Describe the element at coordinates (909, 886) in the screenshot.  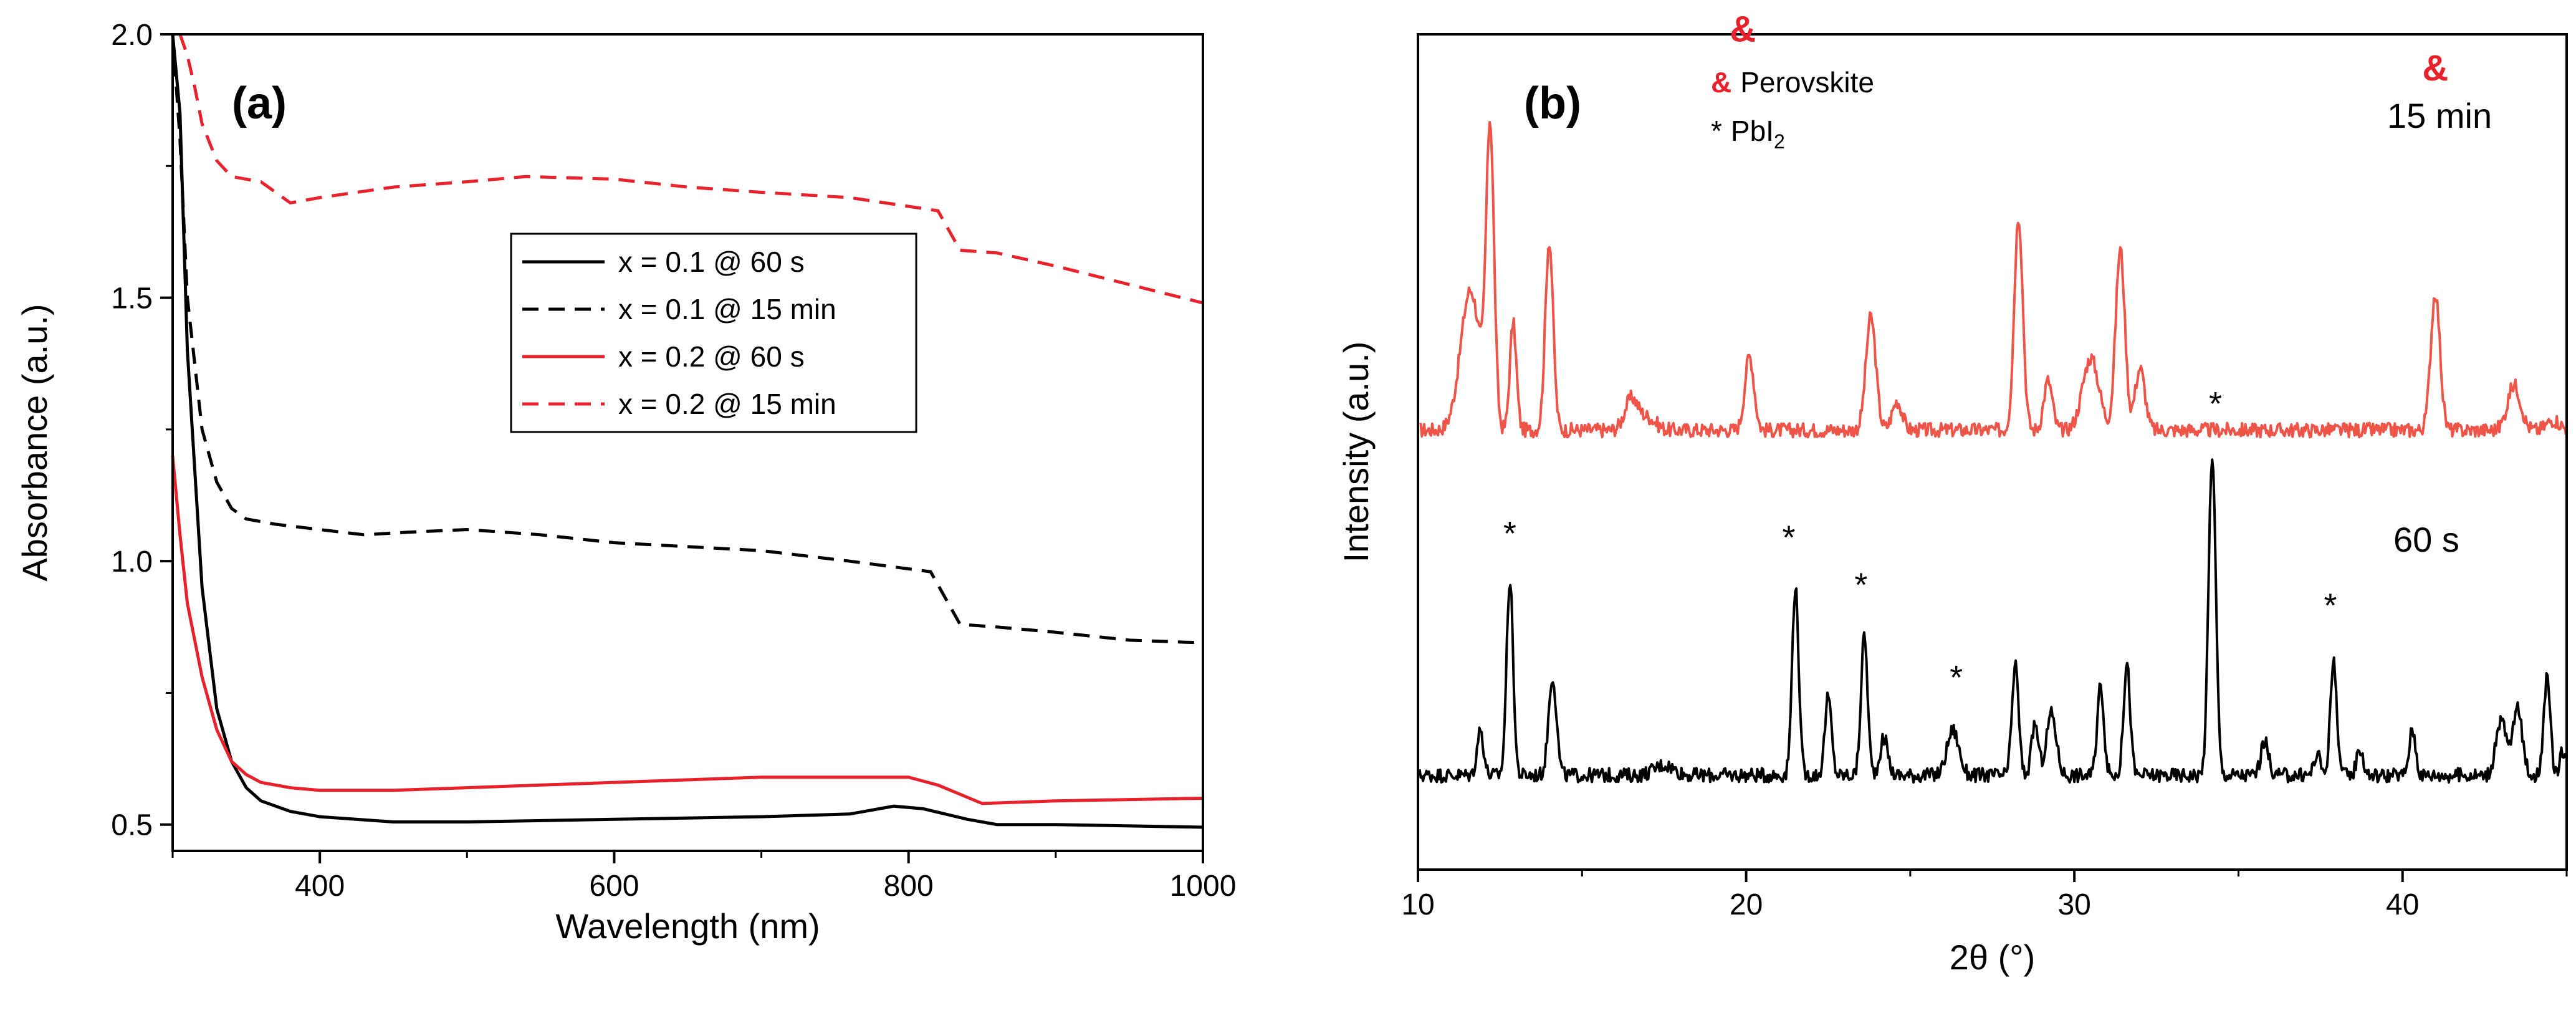
I see `panel-a-x-tick-label: 800` at that location.